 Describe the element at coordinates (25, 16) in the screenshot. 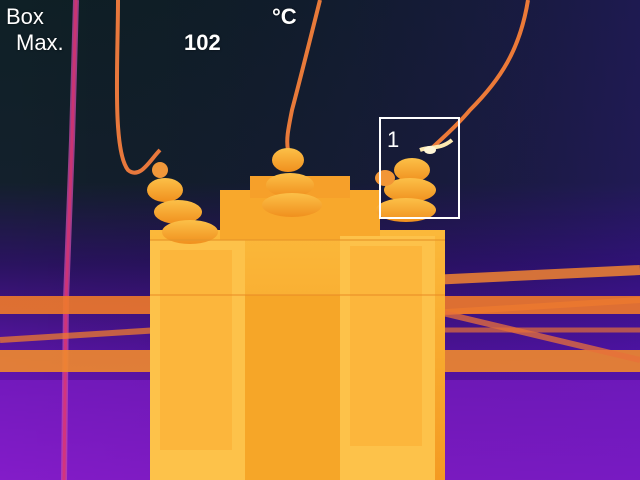

I see `mode-label: Box` at that location.